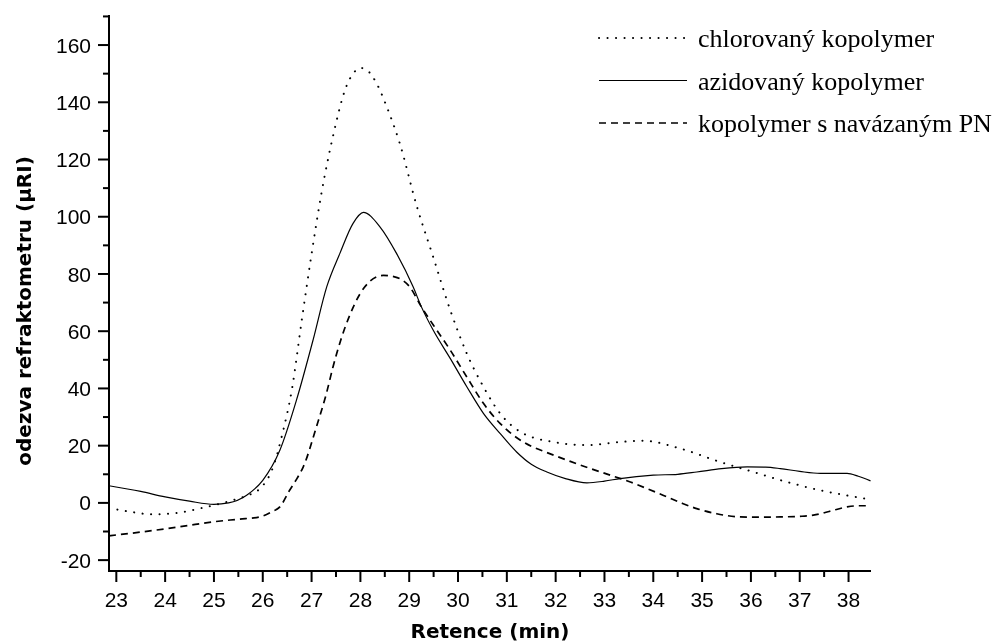 Image resolution: width=1002 pixels, height=643 pixels. I want to click on x-tick-label: 31, so click(507, 599).